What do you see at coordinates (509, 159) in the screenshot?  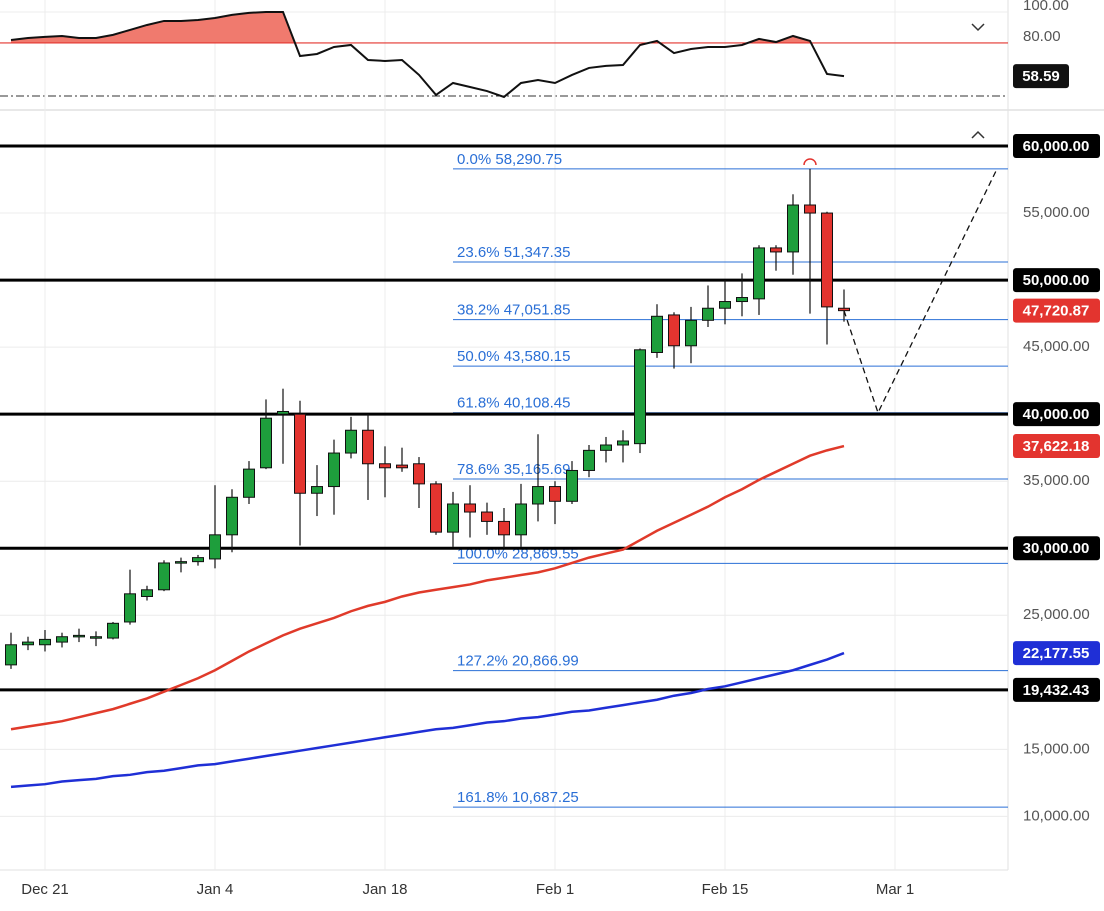 I see `fib-label: 0.0% 58,290.75` at bounding box center [509, 159].